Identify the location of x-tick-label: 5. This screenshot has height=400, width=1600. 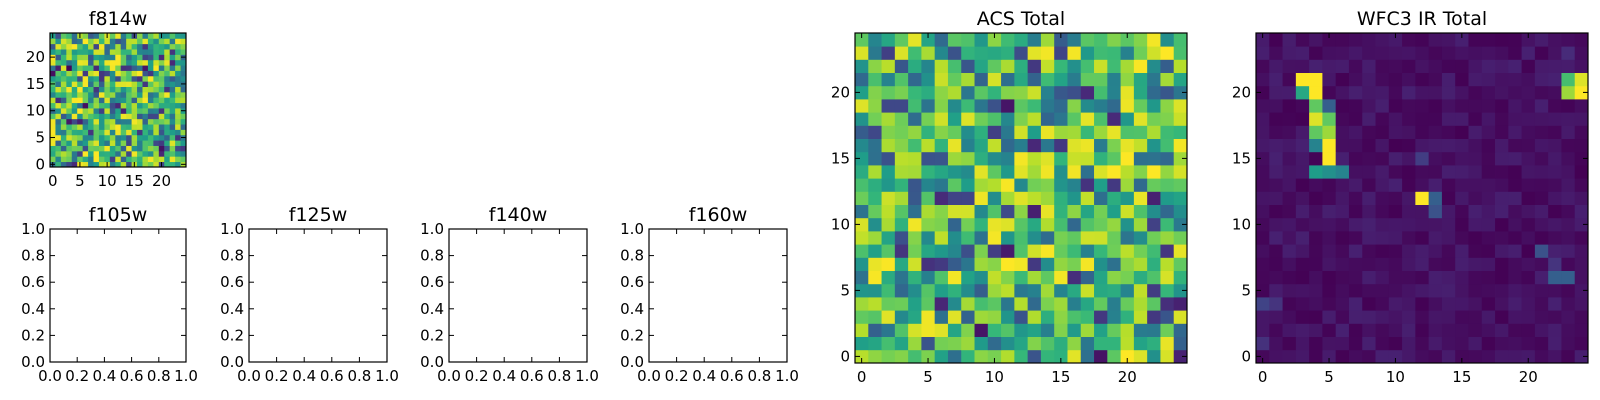
(80, 181).